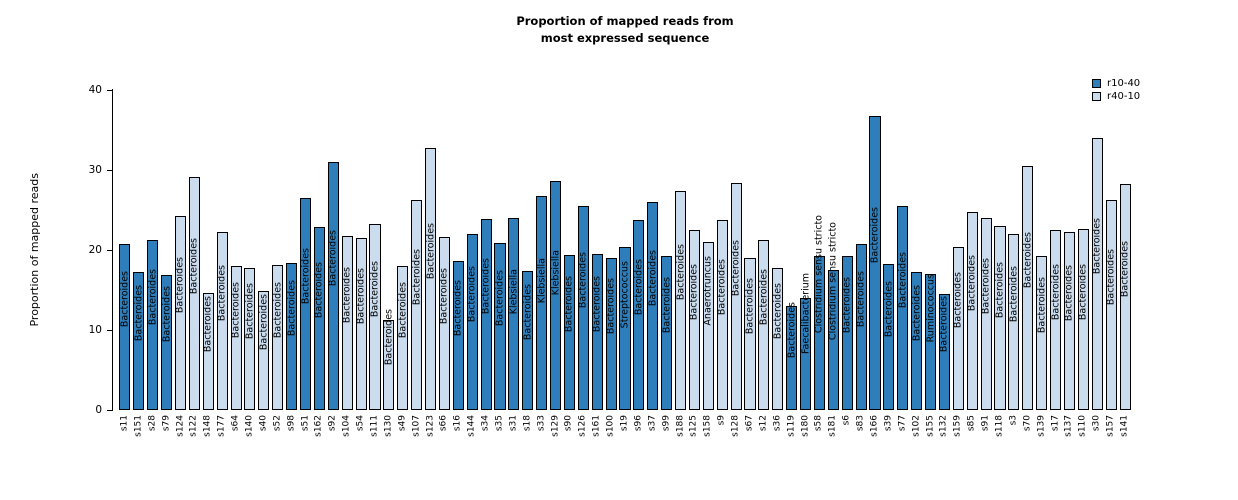 The height and width of the screenshot is (500, 1238). Describe the element at coordinates (263, 423) in the screenshot. I see `x-axis-tick-label: s40` at that location.